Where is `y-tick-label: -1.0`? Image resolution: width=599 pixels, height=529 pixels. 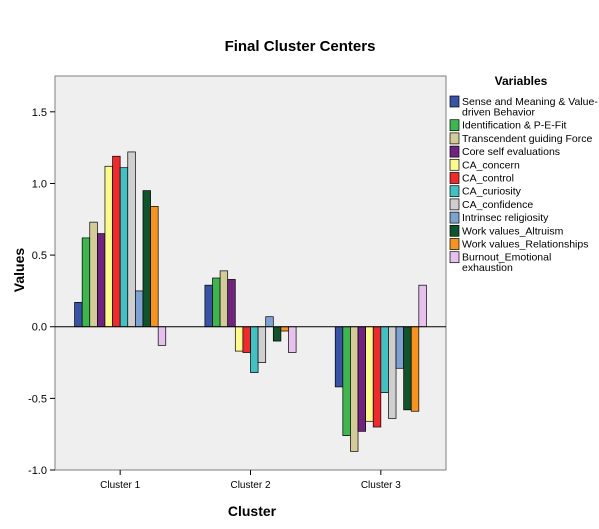
y-tick-label: -1.0 is located at coordinates (37, 471).